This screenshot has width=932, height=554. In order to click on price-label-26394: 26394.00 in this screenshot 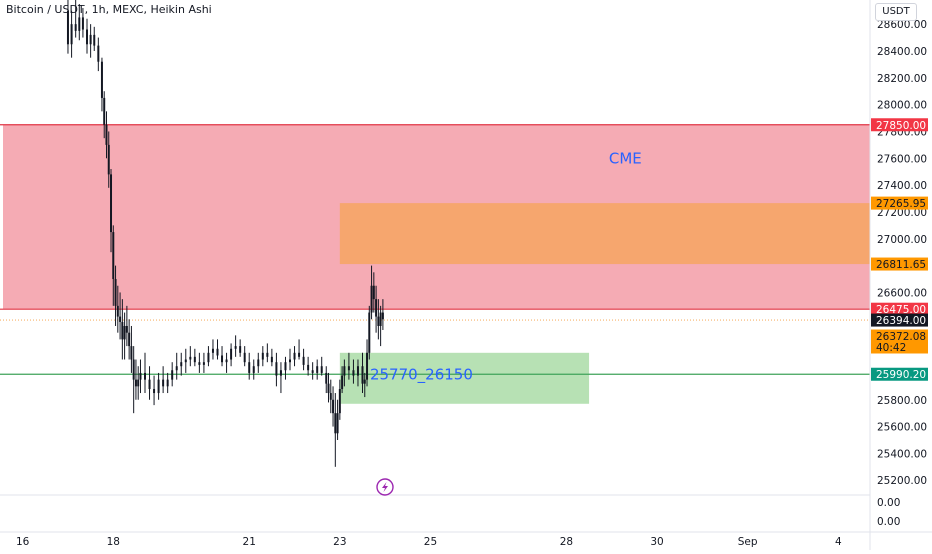, I will do `click(899, 320)`.